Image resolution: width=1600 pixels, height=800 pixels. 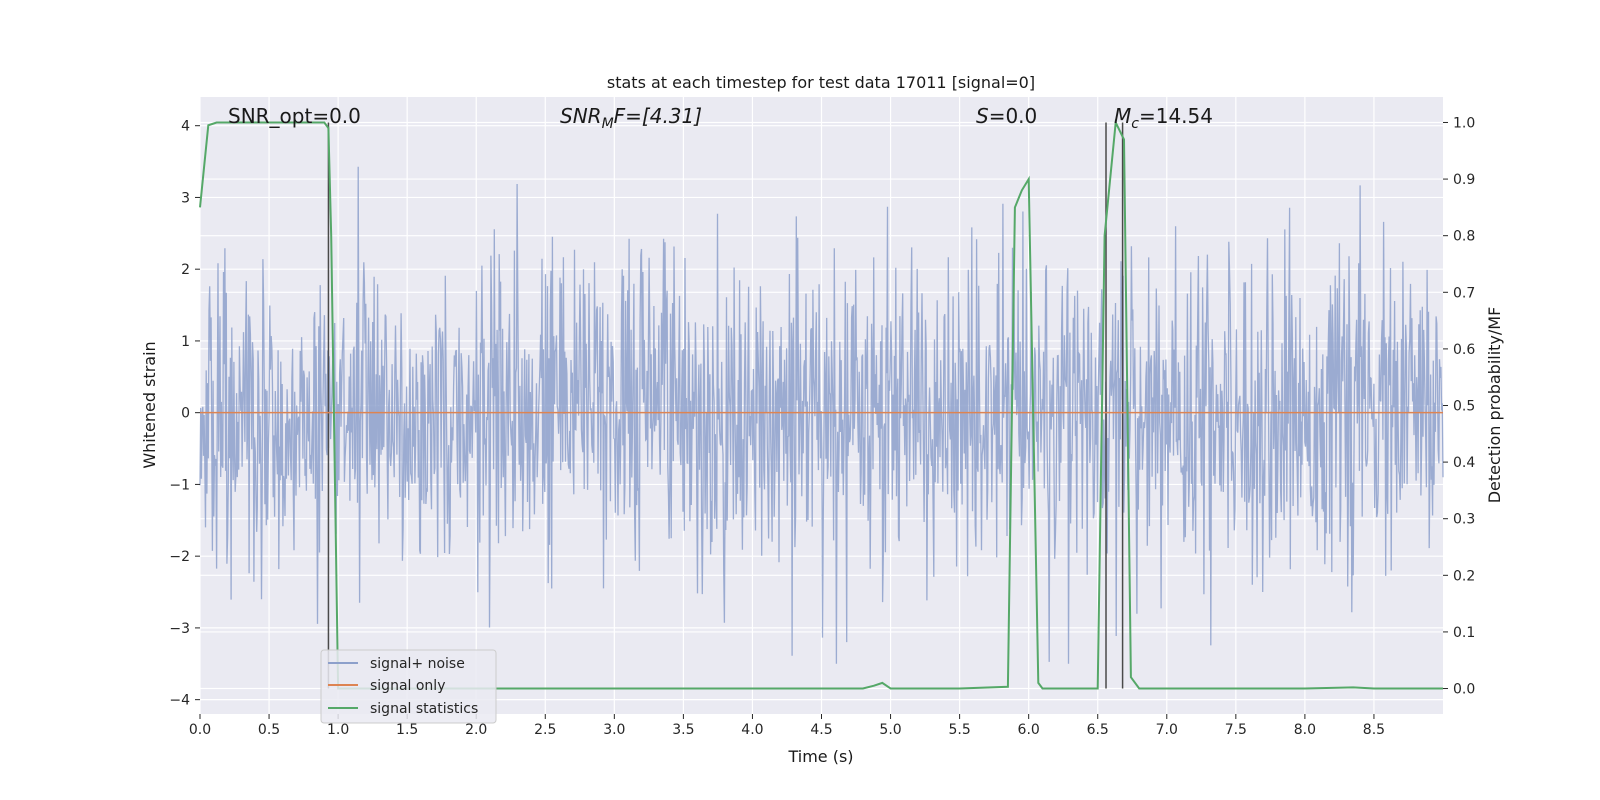 I want to click on annotation-s: S=0.0, so click(x=1006, y=116).